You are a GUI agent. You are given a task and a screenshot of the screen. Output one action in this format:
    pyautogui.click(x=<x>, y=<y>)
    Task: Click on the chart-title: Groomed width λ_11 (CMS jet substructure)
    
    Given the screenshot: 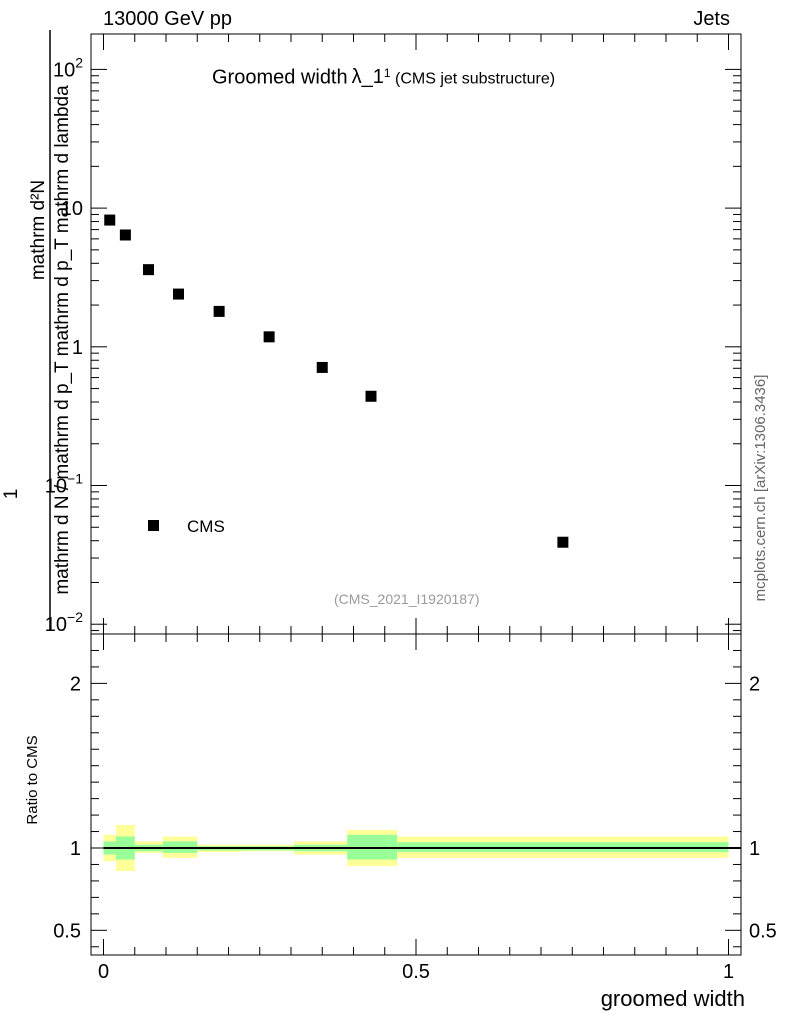 What is the action you would take?
    pyautogui.click(x=383, y=77)
    